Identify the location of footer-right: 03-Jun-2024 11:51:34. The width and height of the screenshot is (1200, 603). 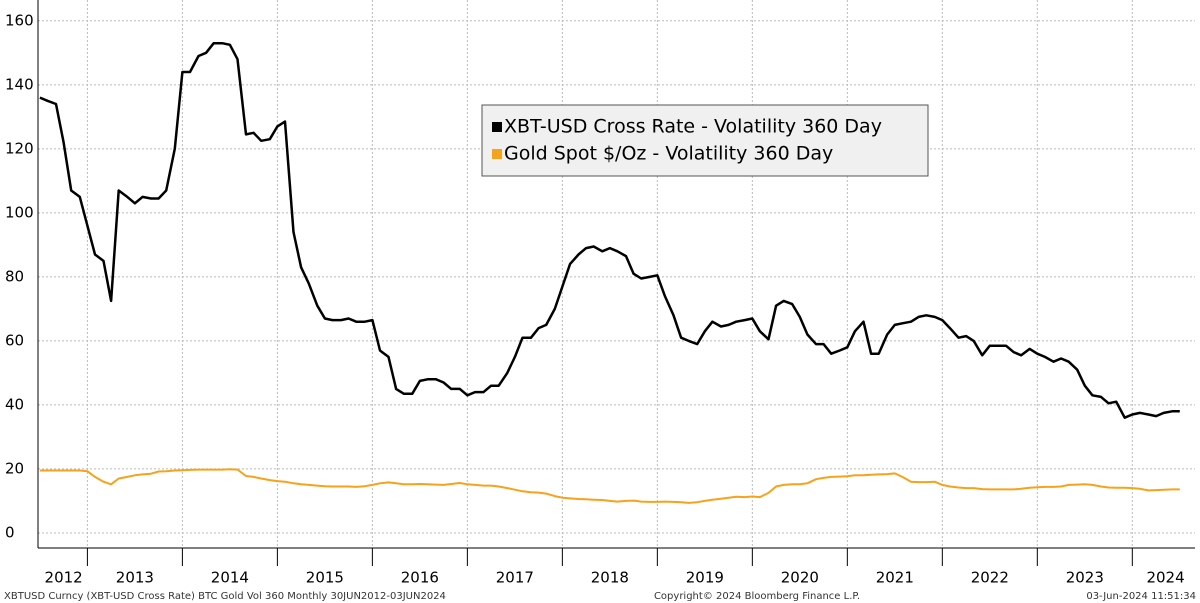
(1141, 596).